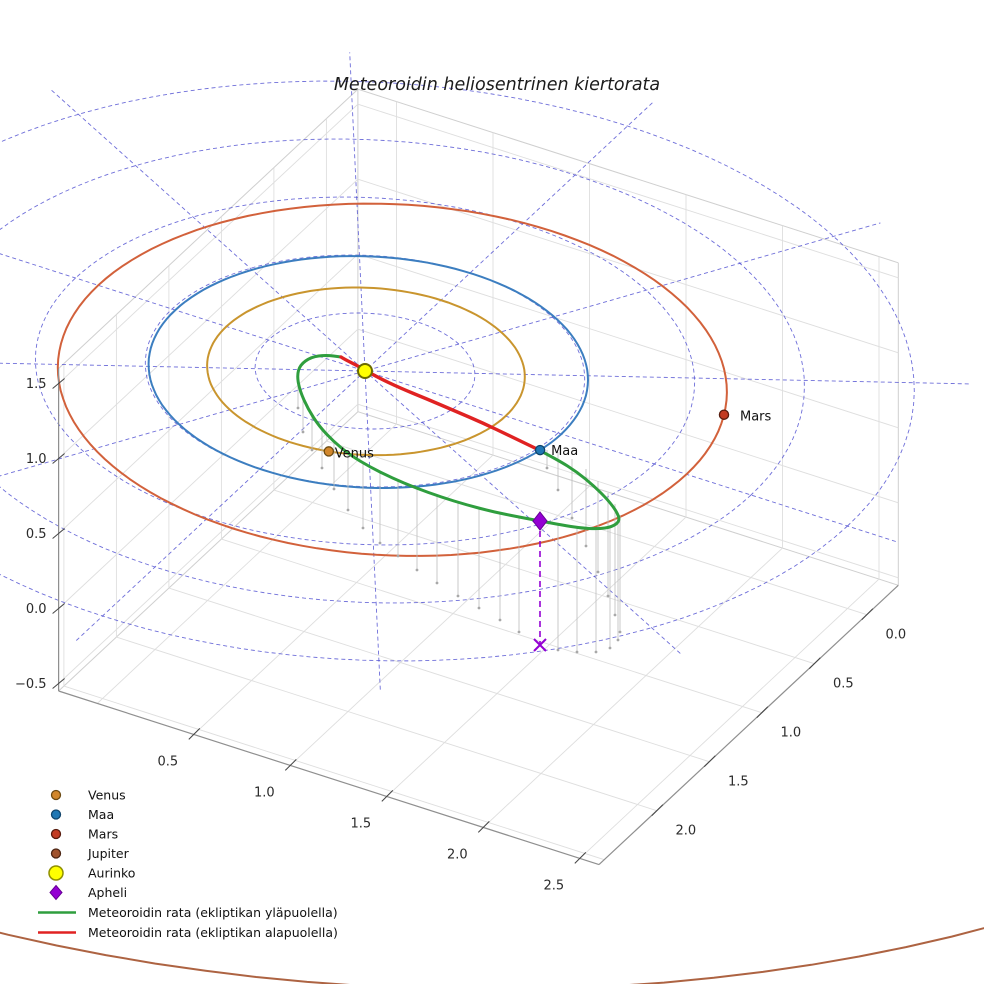 The width and height of the screenshot is (984, 984). Describe the element at coordinates (439, 403) in the screenshot. I see `meteoroid-orbit-below-path` at that location.